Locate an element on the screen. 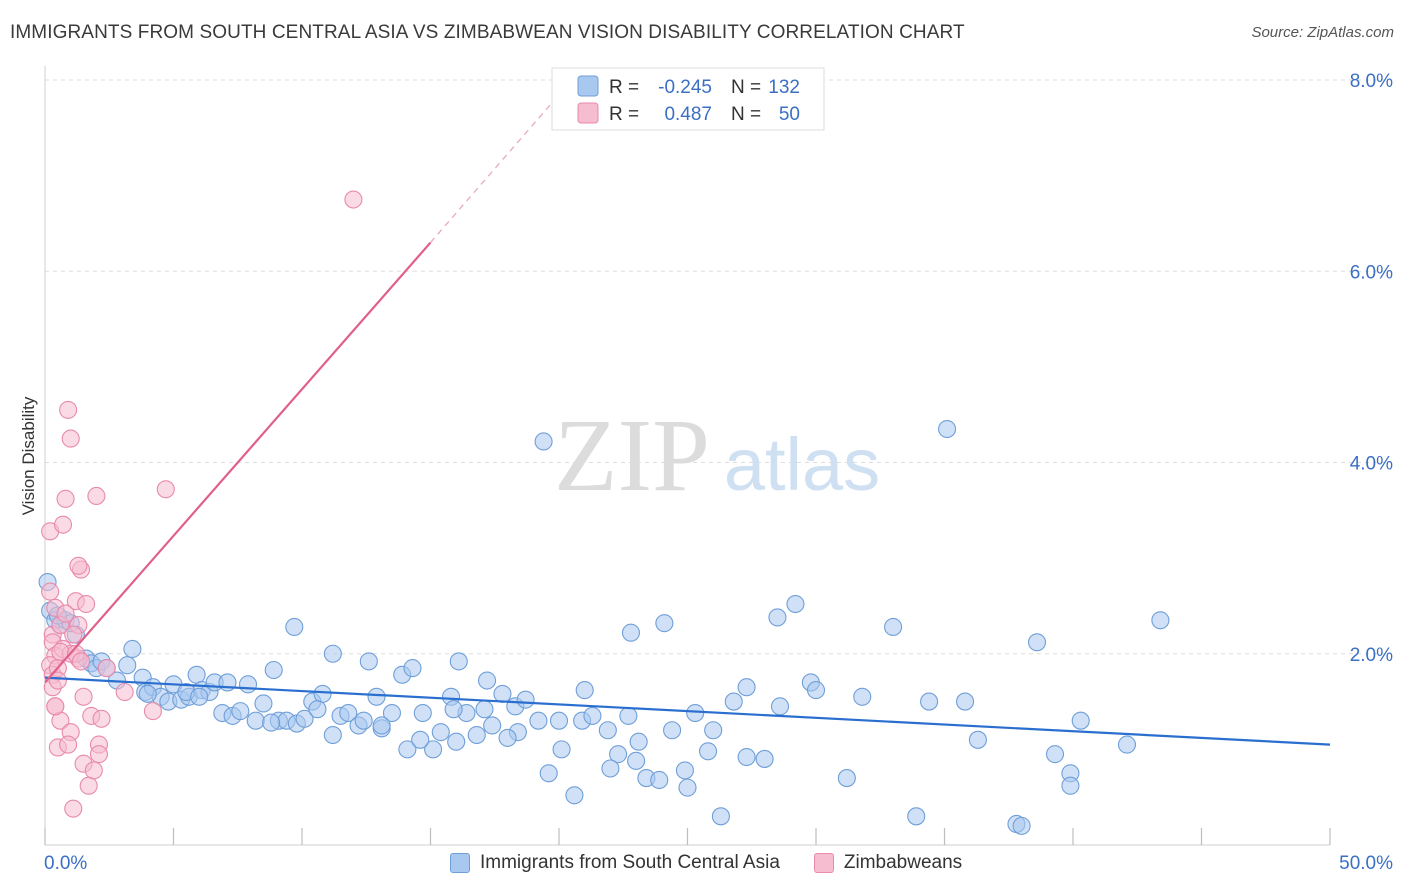 Image resolution: width=1406 pixels, height=892 pixels. legend-item-pink: Zimbabweans is located at coordinates (888, 863).